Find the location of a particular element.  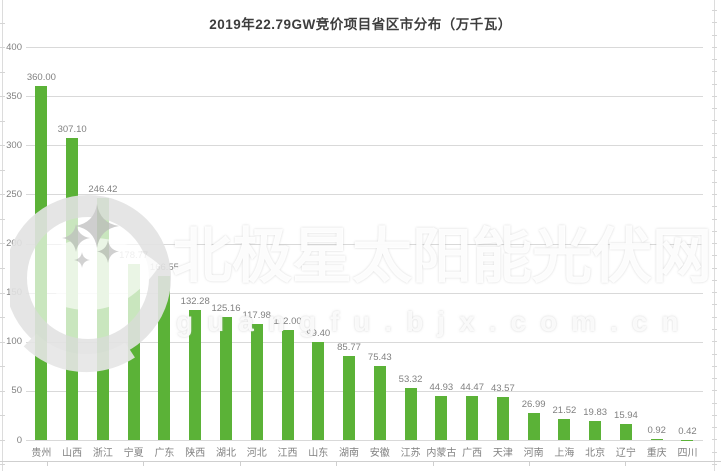

x-axis-tick-label: 陕西 is located at coordinates (195, 453).